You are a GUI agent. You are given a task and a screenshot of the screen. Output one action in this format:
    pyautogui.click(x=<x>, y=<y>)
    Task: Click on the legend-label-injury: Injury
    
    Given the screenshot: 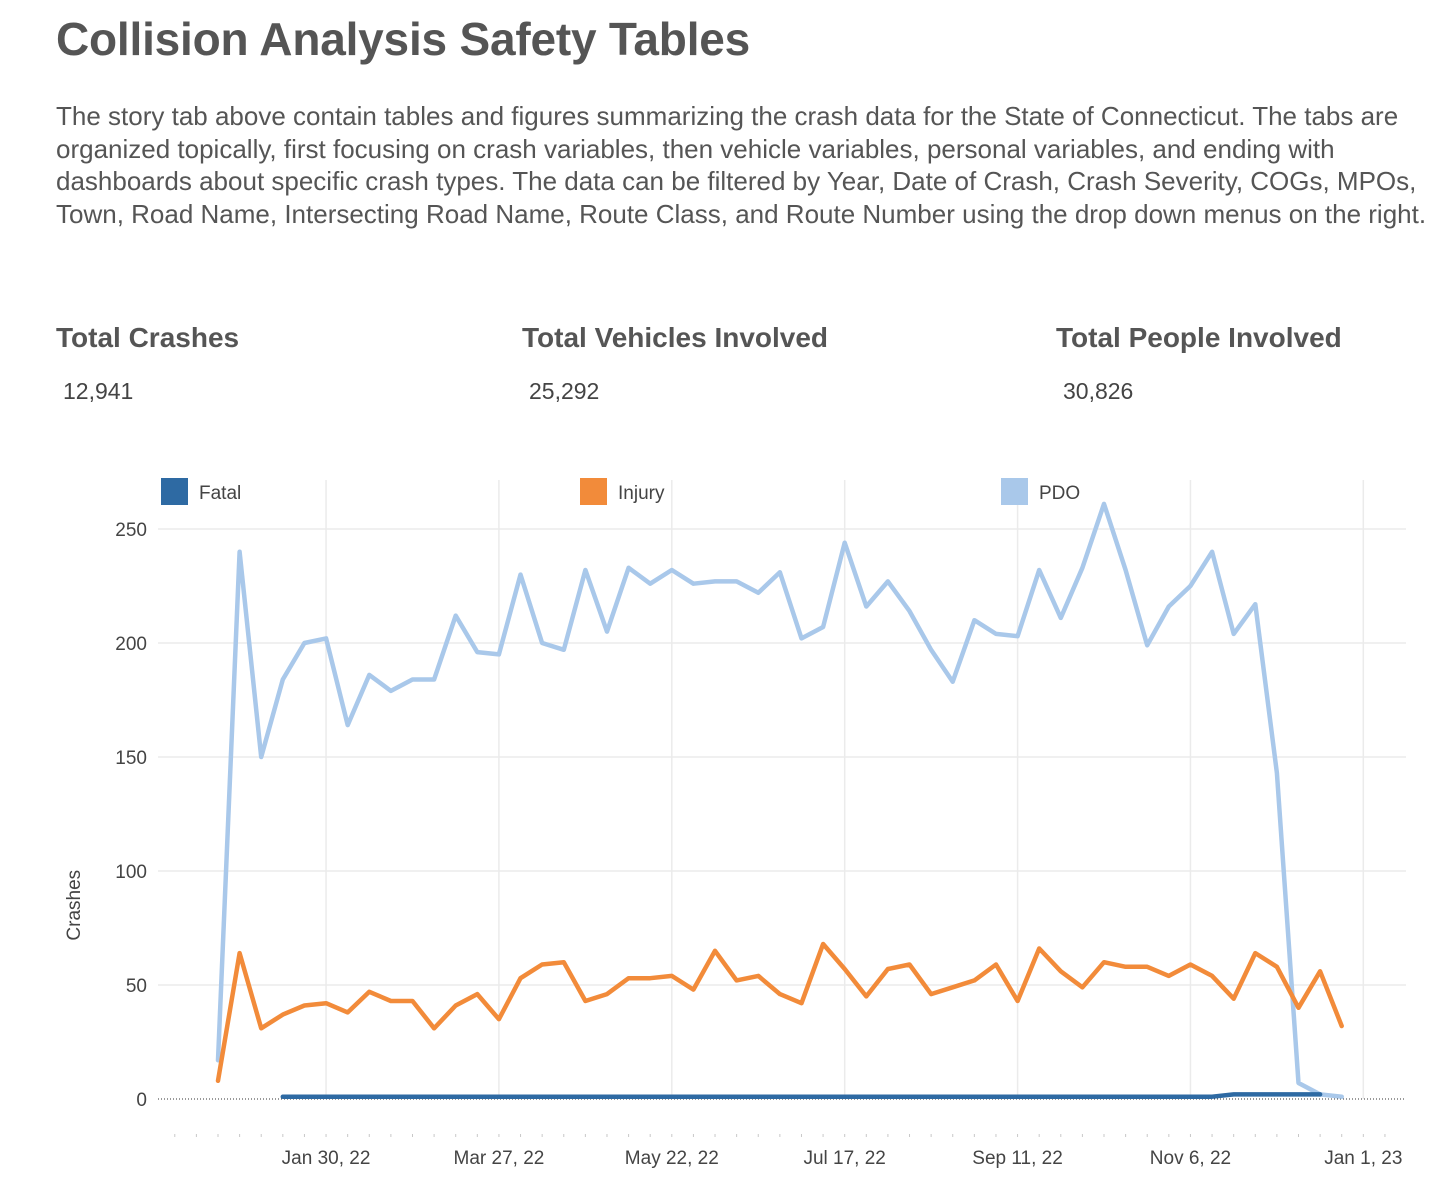 What is the action you would take?
    pyautogui.click(x=641, y=493)
    